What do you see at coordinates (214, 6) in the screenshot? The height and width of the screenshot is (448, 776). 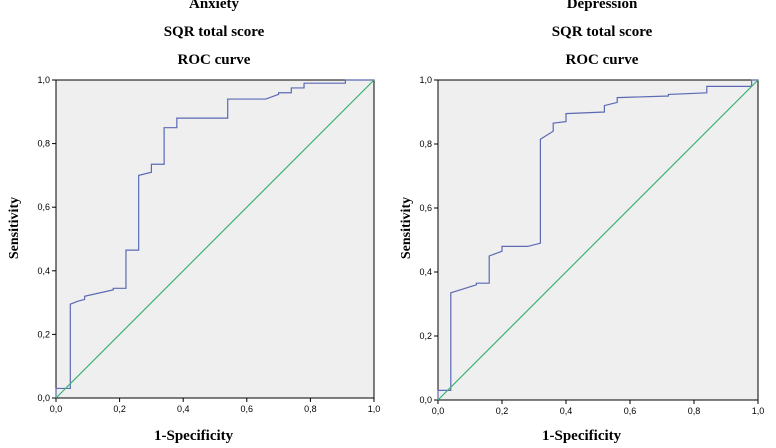 I see `chart-title: Anxiety` at bounding box center [214, 6].